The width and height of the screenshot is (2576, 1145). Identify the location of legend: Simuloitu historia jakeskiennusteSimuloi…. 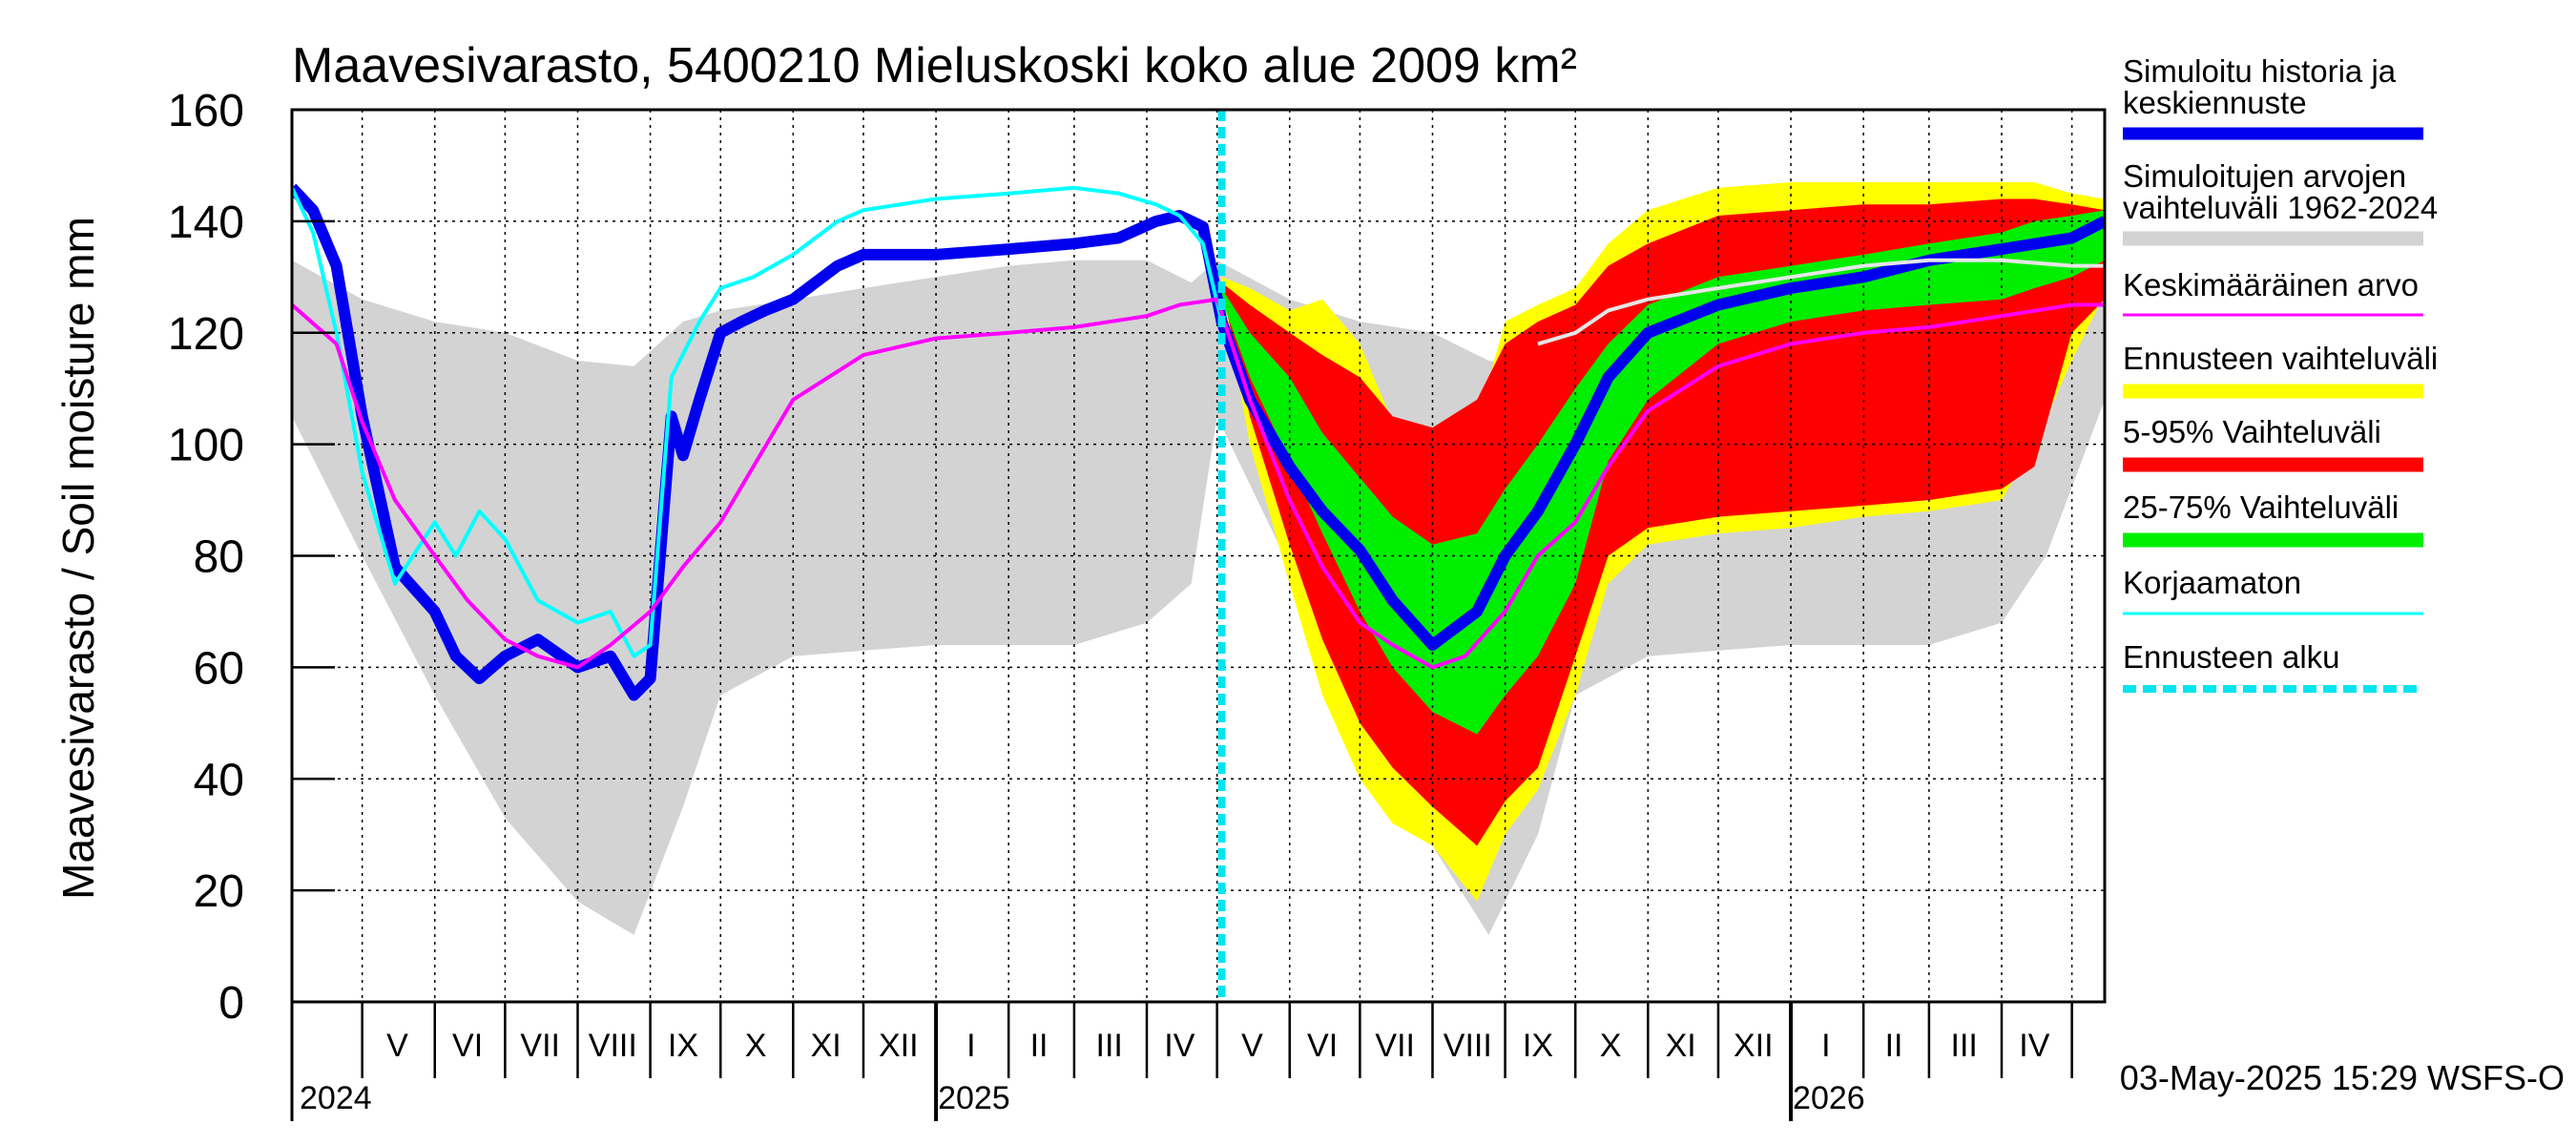
(2280, 373).